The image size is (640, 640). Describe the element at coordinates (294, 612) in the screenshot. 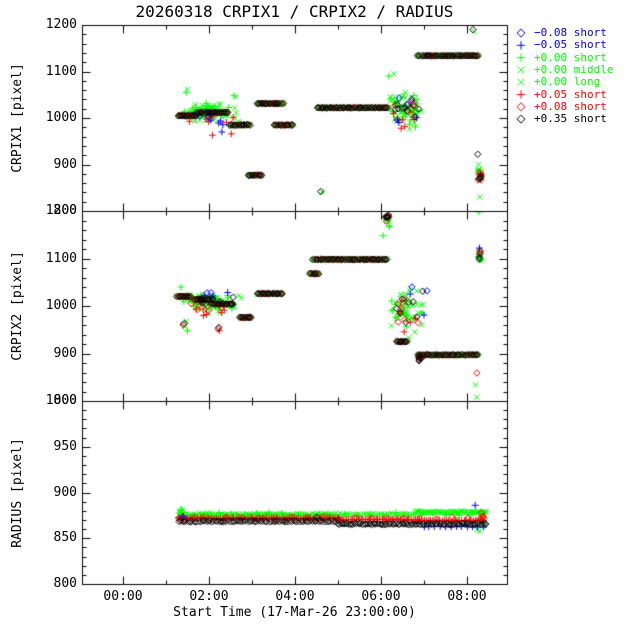

I see `x-axis-label: Start Time (17-Mar-26 23:00:00)` at that location.